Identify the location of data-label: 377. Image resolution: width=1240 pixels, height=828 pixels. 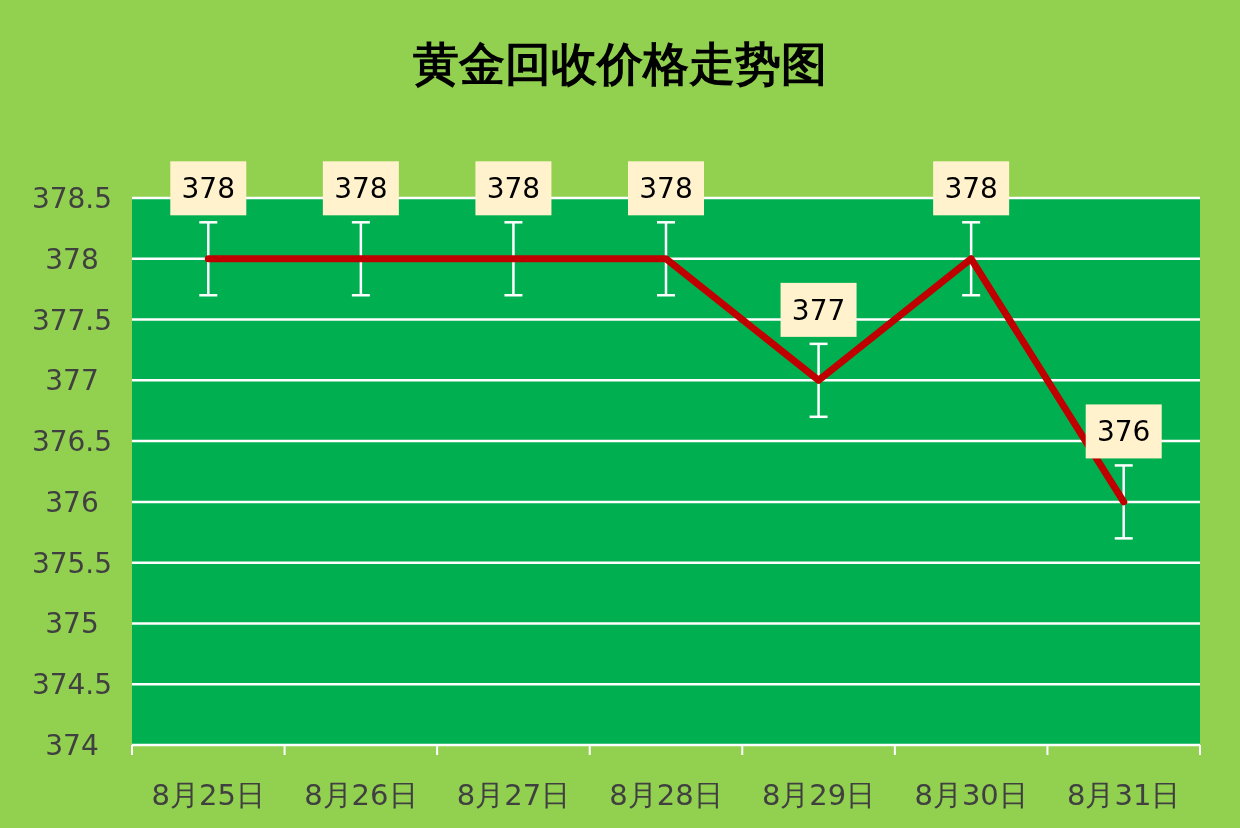
(818, 310).